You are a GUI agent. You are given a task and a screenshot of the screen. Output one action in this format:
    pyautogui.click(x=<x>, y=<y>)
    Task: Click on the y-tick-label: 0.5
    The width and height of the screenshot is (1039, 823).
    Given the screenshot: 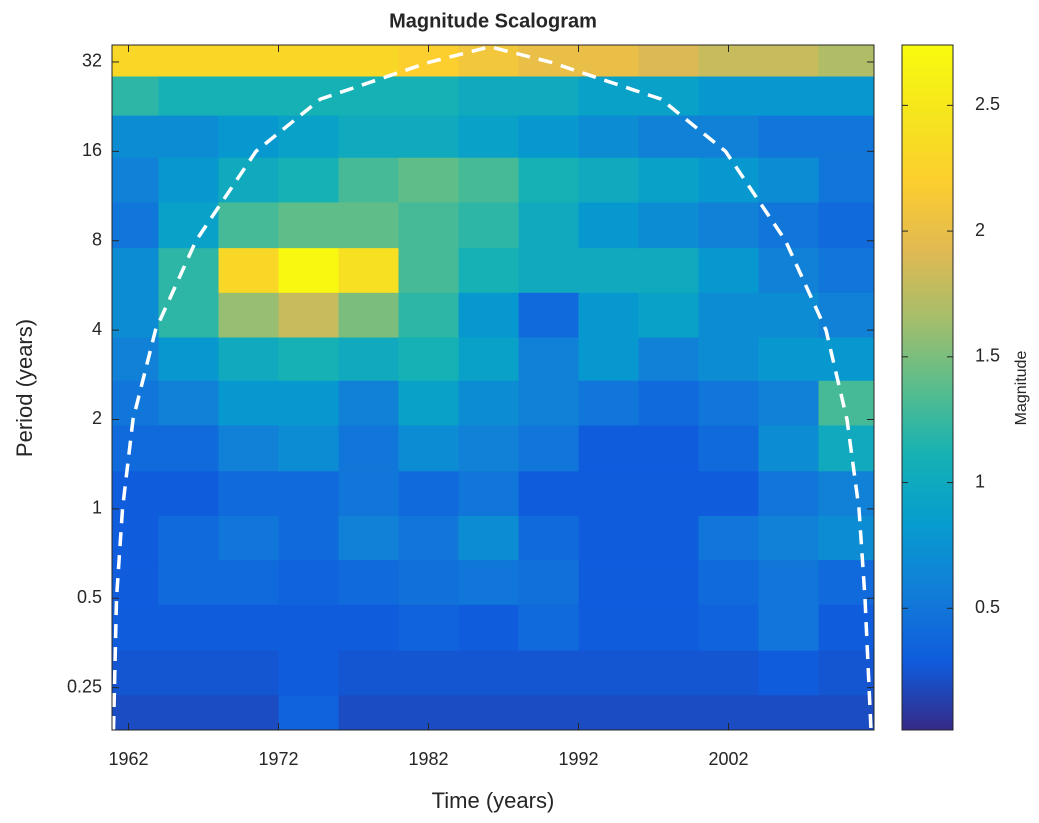 What is the action you would take?
    pyautogui.click(x=89, y=597)
    